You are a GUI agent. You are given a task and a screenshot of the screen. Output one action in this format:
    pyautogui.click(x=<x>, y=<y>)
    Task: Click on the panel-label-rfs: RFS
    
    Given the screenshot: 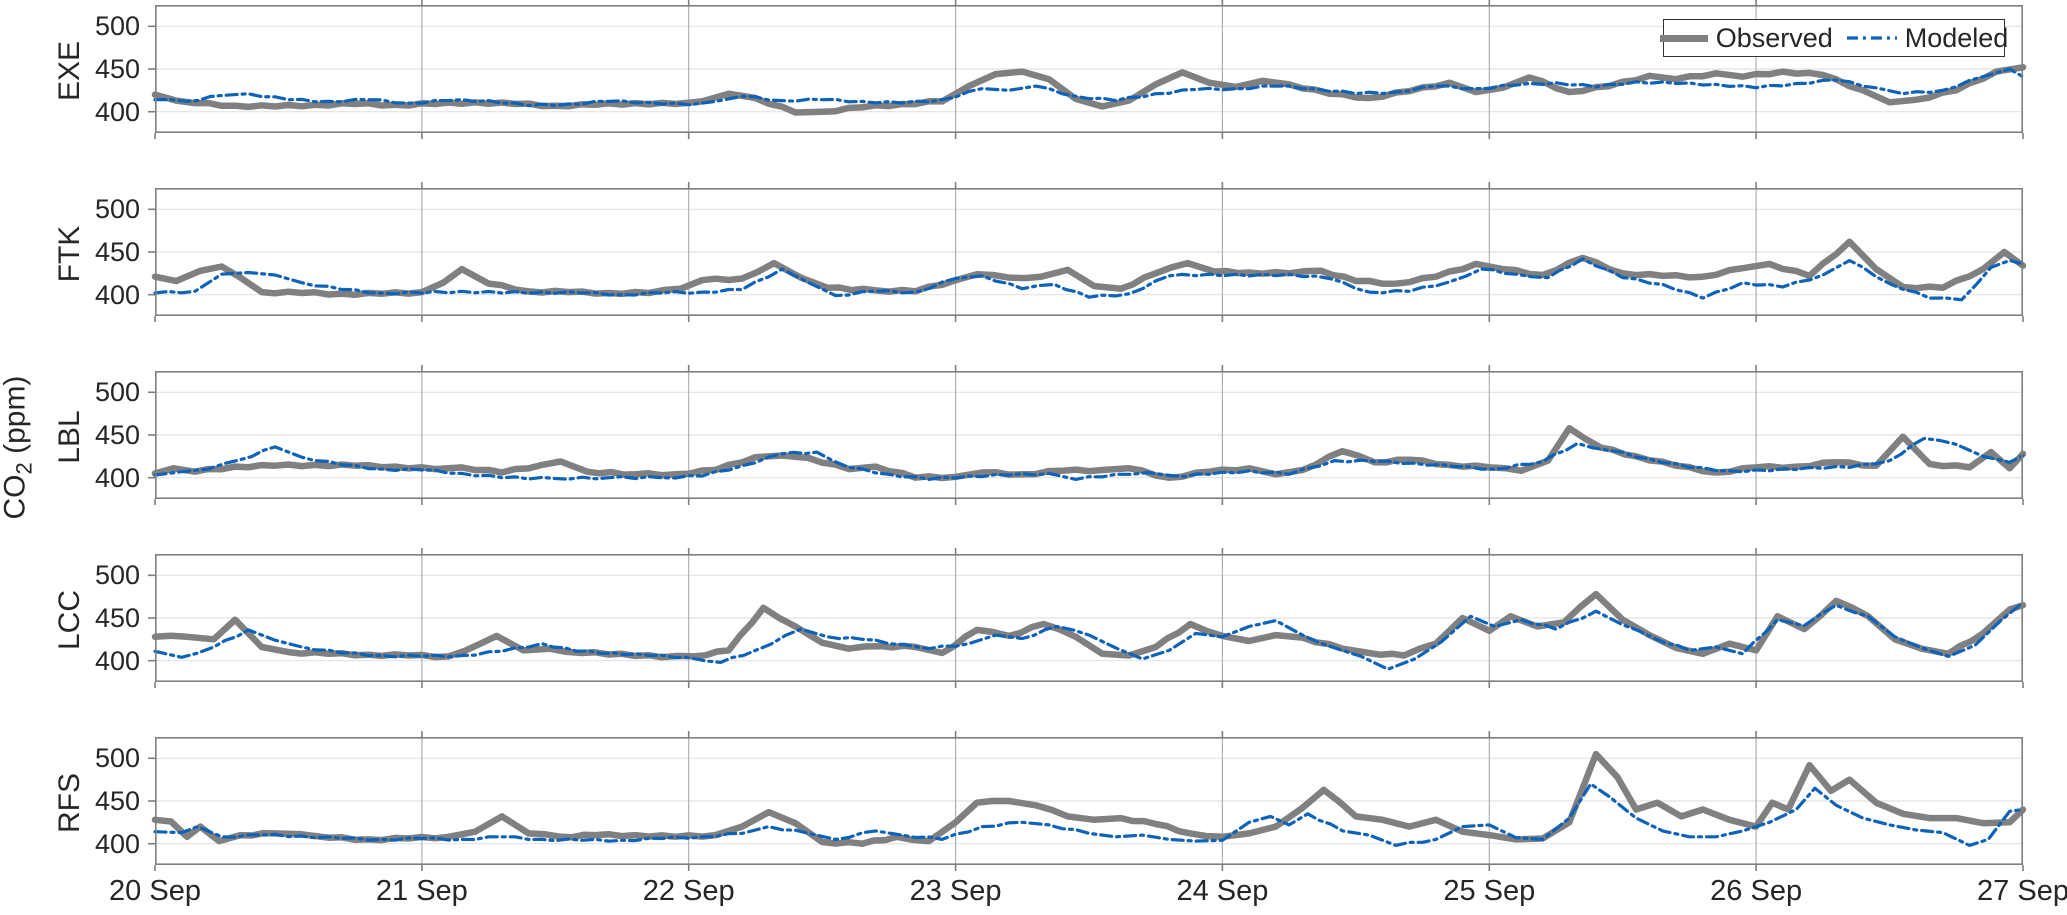 What is the action you would take?
    pyautogui.click(x=69, y=803)
    